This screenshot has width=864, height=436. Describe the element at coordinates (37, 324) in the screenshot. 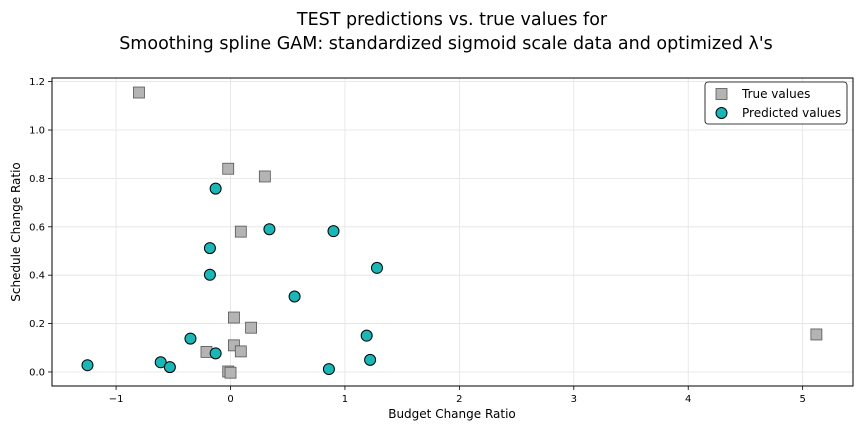

I see `y-tick-label: 0.2` at that location.